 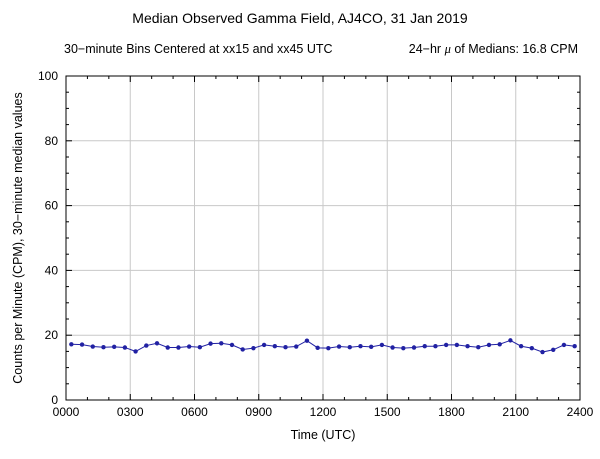 I want to click on x-axis-label: Time (UTC), so click(x=323, y=435).